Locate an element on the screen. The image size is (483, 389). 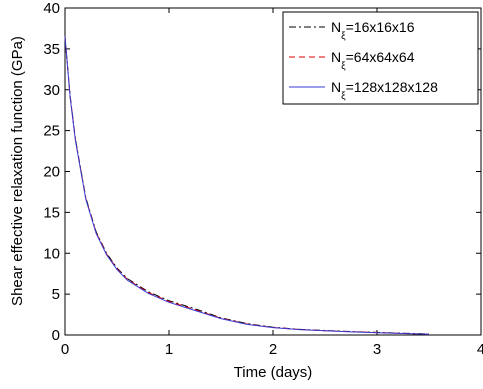
legend: Nξ=16x16x16 Nξ=64x64x64 Nξ=128x128x128 is located at coordinates (380, 58).